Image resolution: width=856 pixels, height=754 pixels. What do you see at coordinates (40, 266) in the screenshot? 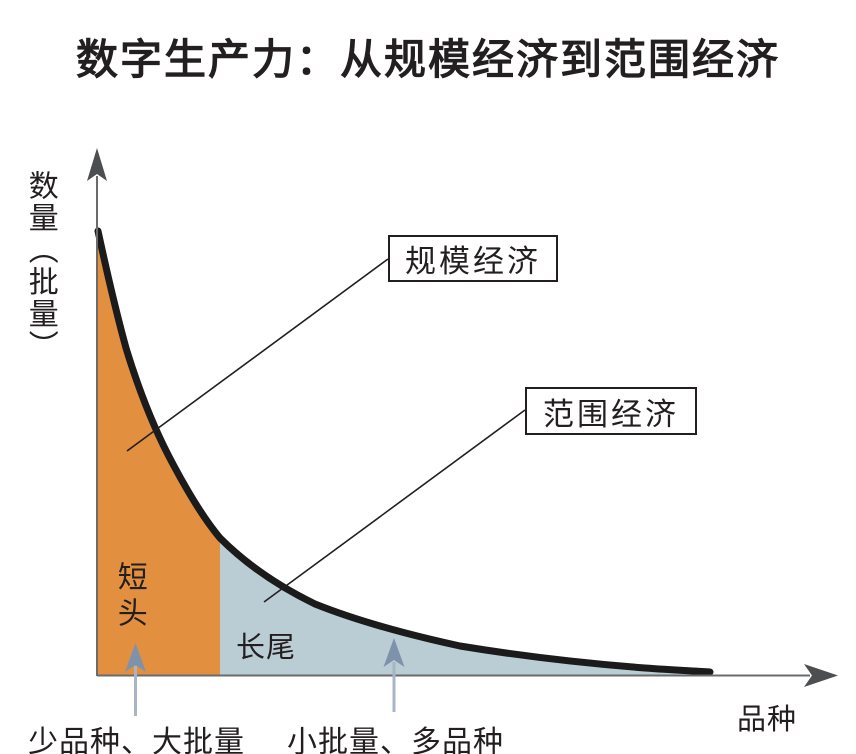
I see `y-axis-label: 数量（批量）` at bounding box center [40, 266].